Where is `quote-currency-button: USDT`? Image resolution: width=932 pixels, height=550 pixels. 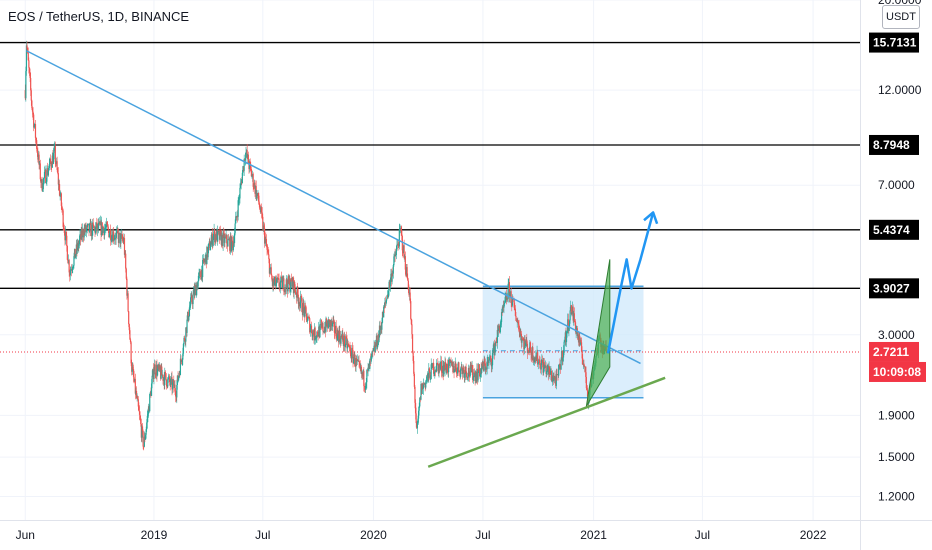
quote-currency-button: USDT is located at coordinates (901, 17).